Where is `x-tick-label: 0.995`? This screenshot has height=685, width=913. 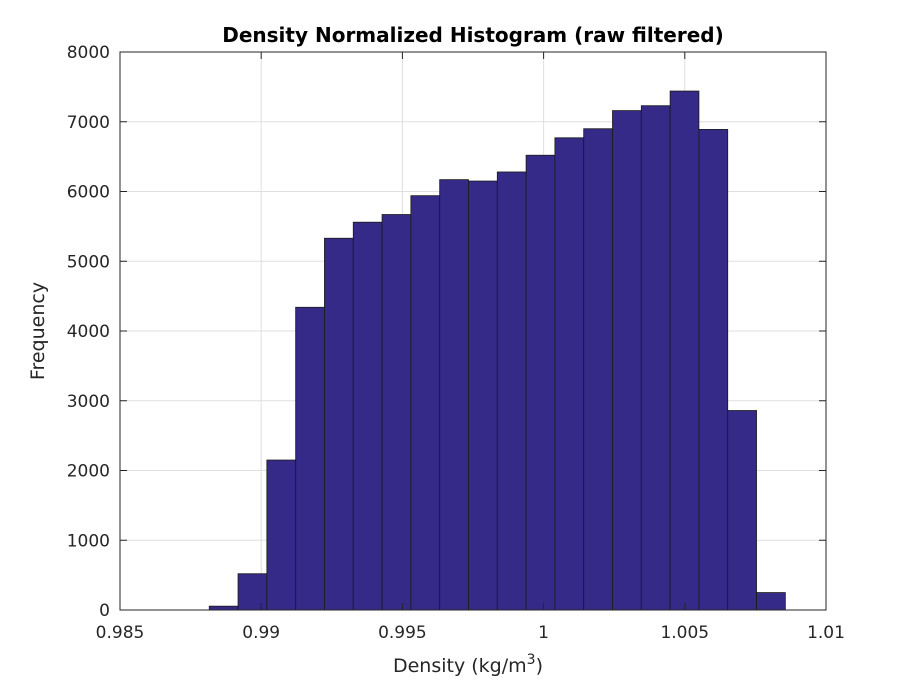 x-tick-label: 0.995 is located at coordinates (402, 633).